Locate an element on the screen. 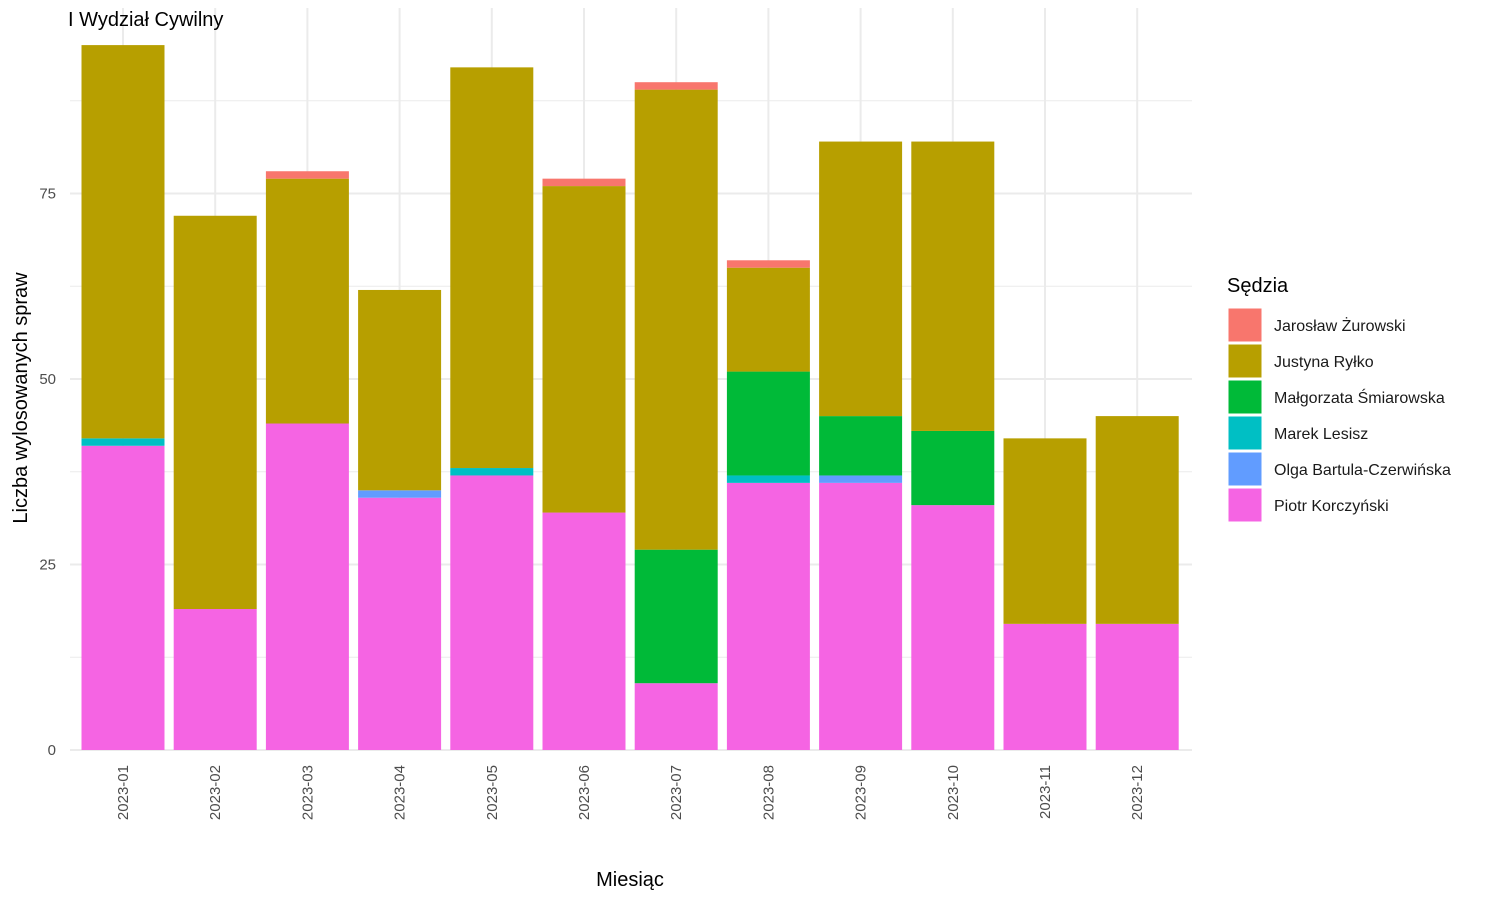 The image size is (1500, 900). x-tick-label: 2023-03 is located at coordinates (307, 792).